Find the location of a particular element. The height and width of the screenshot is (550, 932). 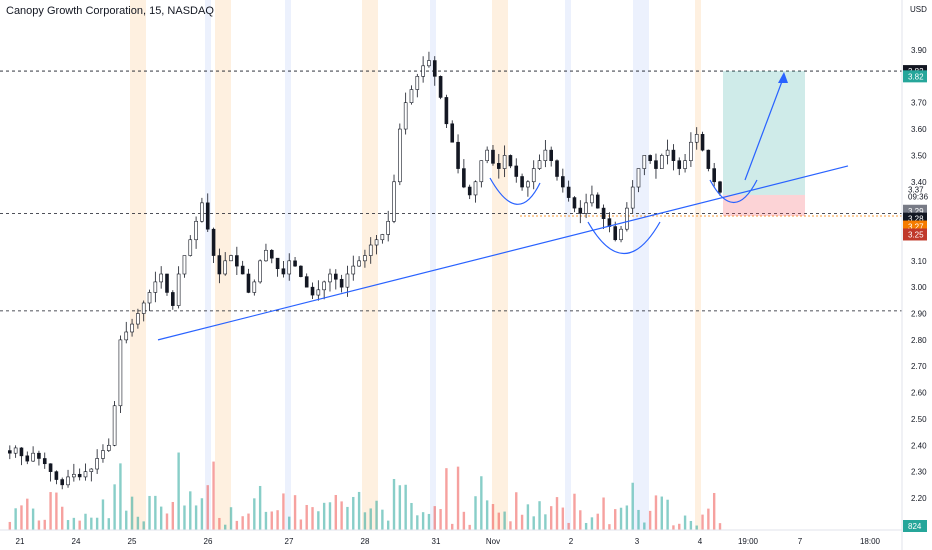

price-tag-label: 3.29 is located at coordinates (916, 211).